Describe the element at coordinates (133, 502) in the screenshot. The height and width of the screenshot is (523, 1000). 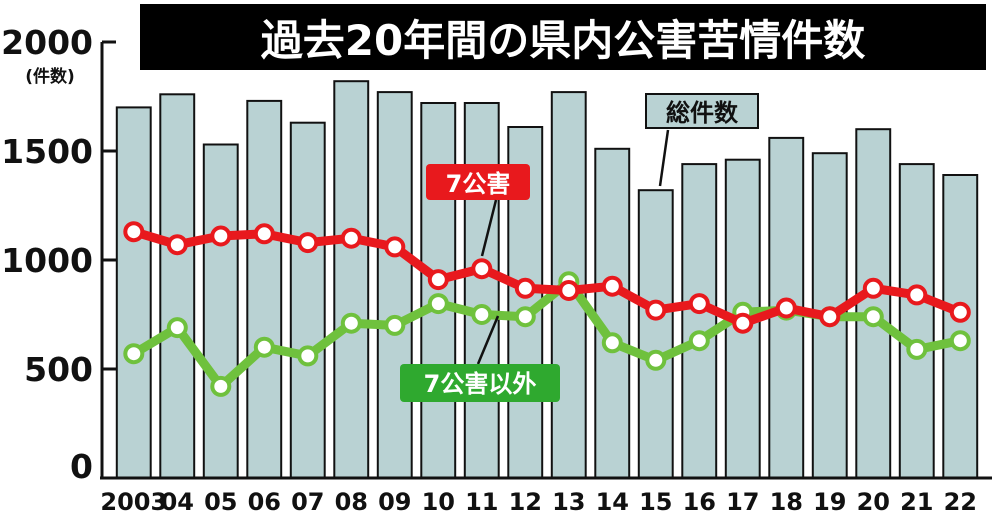
I see `x-tick-label: 2003` at that location.